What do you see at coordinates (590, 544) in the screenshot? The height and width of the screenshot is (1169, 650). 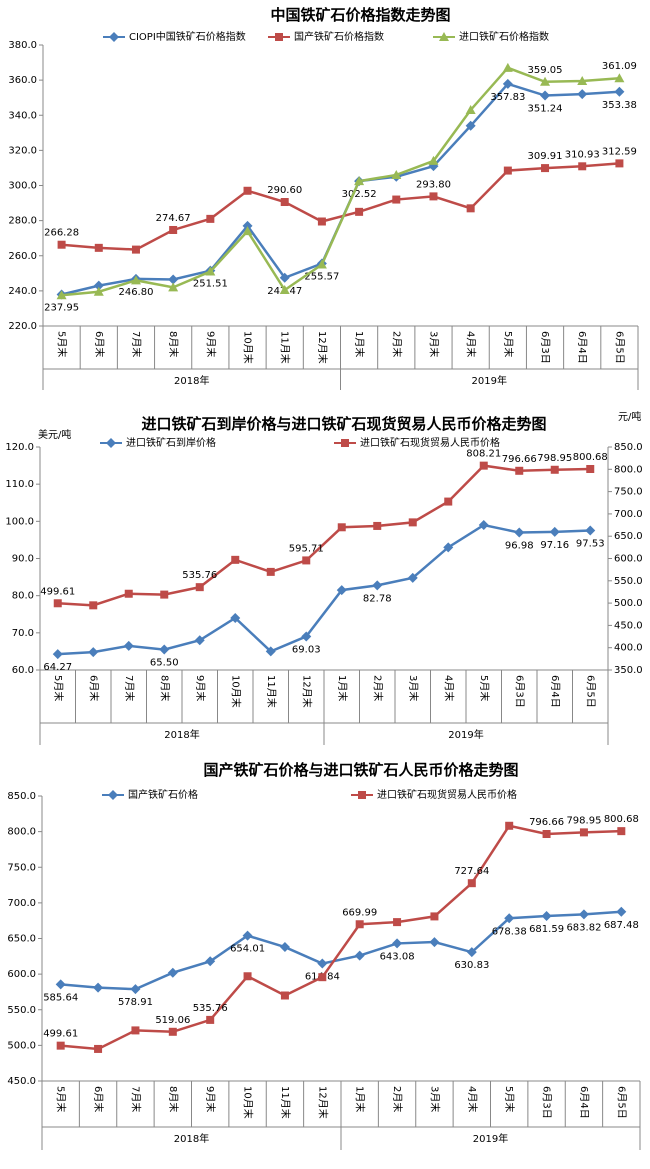 I see `data-label: 97.53` at bounding box center [590, 544].